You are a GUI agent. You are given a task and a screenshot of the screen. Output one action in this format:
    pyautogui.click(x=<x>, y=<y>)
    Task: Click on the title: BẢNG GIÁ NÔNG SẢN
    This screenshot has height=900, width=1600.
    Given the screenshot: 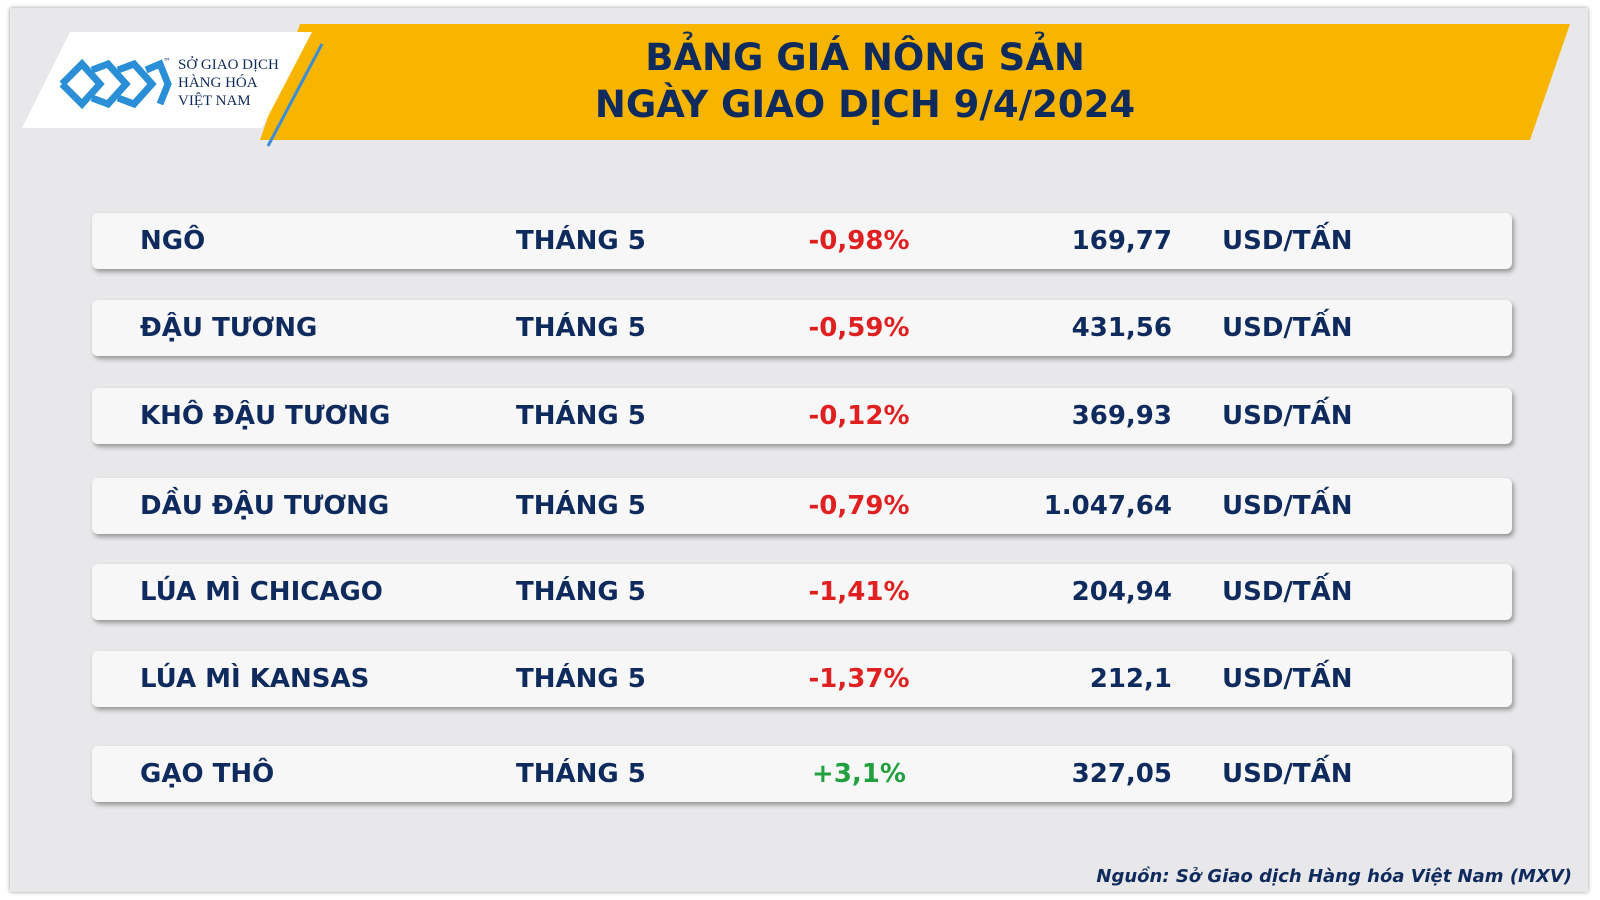 What is the action you would take?
    pyautogui.click(x=865, y=57)
    